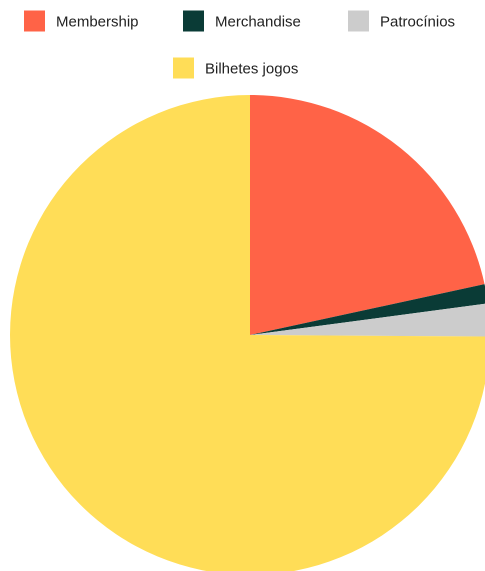  I want to click on legend-item-membership: Membership, so click(81, 21).